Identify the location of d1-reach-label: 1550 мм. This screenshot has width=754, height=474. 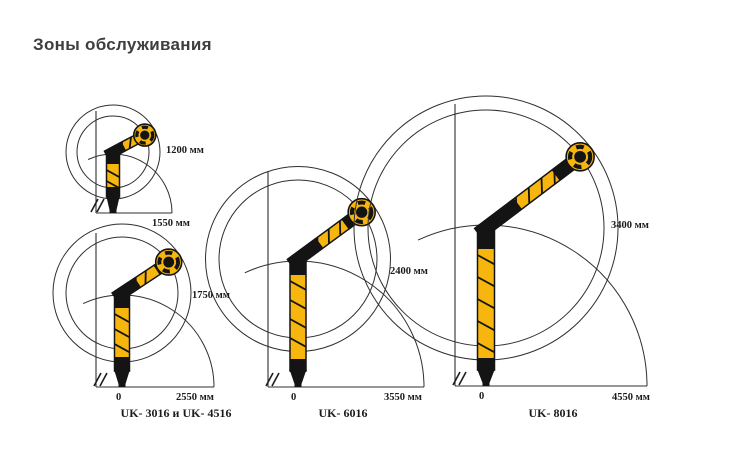
(171, 223).